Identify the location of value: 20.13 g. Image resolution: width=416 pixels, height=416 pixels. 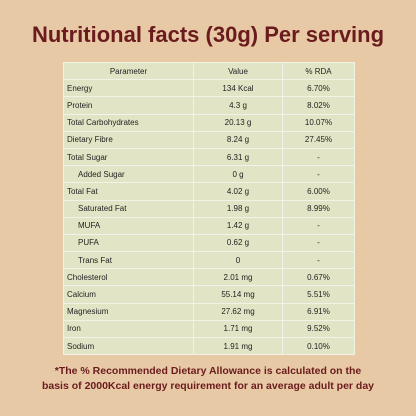
(238, 122).